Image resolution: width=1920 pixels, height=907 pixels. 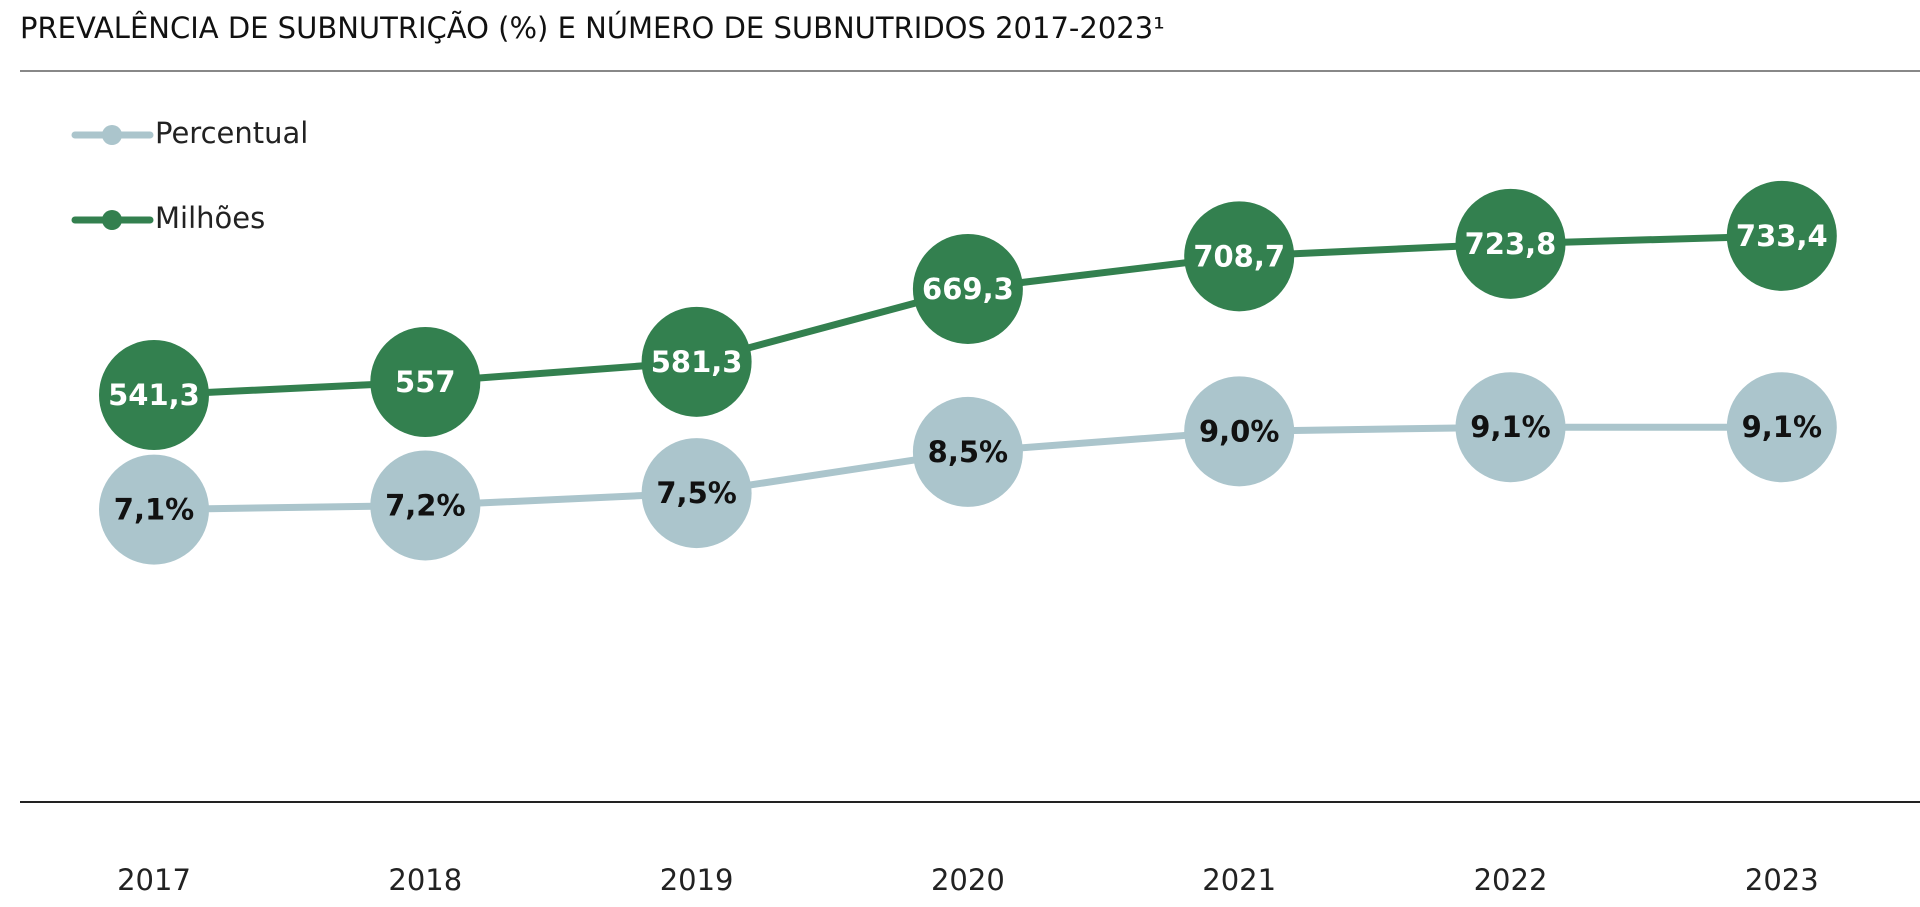 What do you see at coordinates (210, 218) in the screenshot?
I see `legend-label: Milhões` at bounding box center [210, 218].